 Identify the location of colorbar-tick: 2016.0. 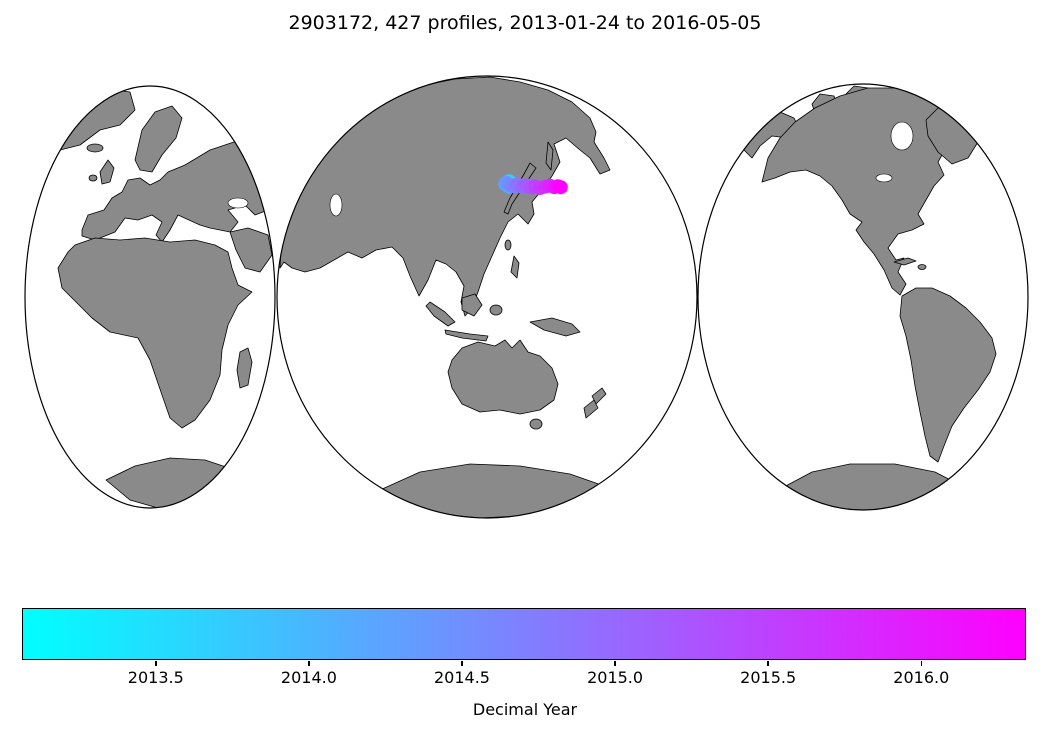
(921, 674).